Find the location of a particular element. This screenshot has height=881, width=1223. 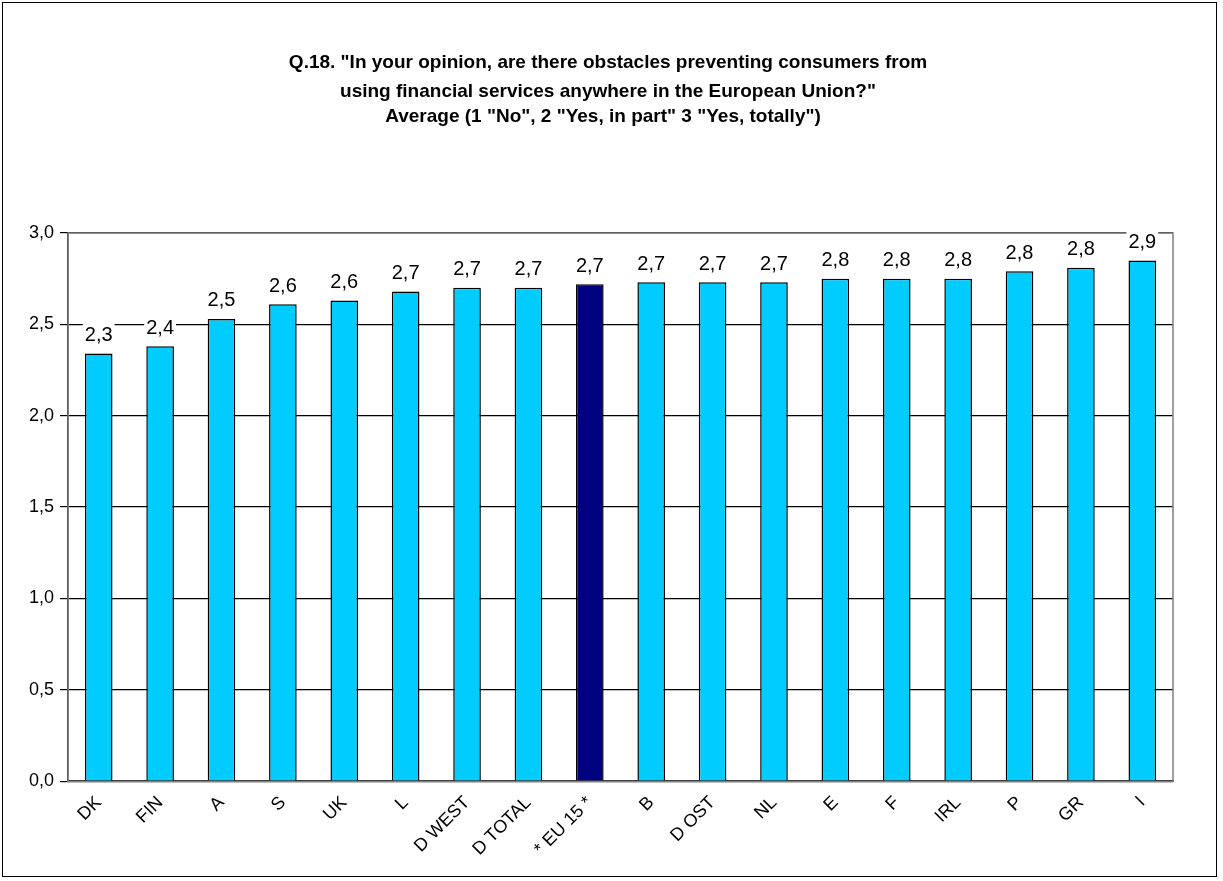

x-tick-label: B is located at coordinates (646, 803).